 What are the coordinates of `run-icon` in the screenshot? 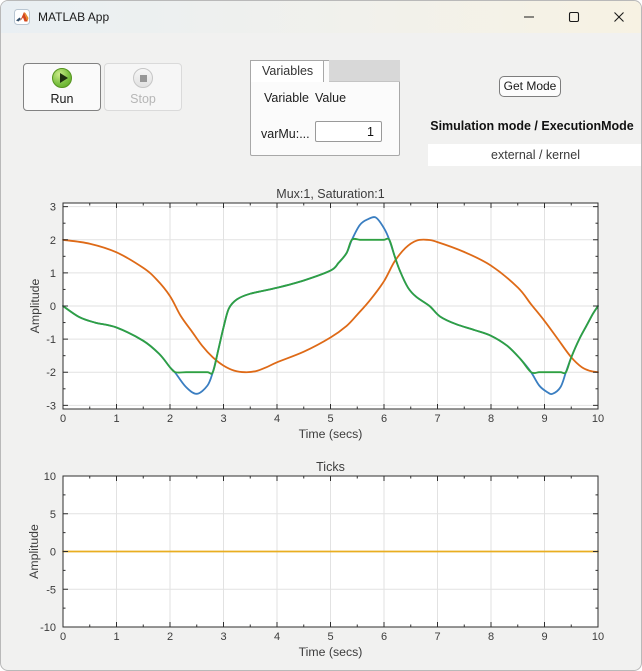 It's located at (62, 78).